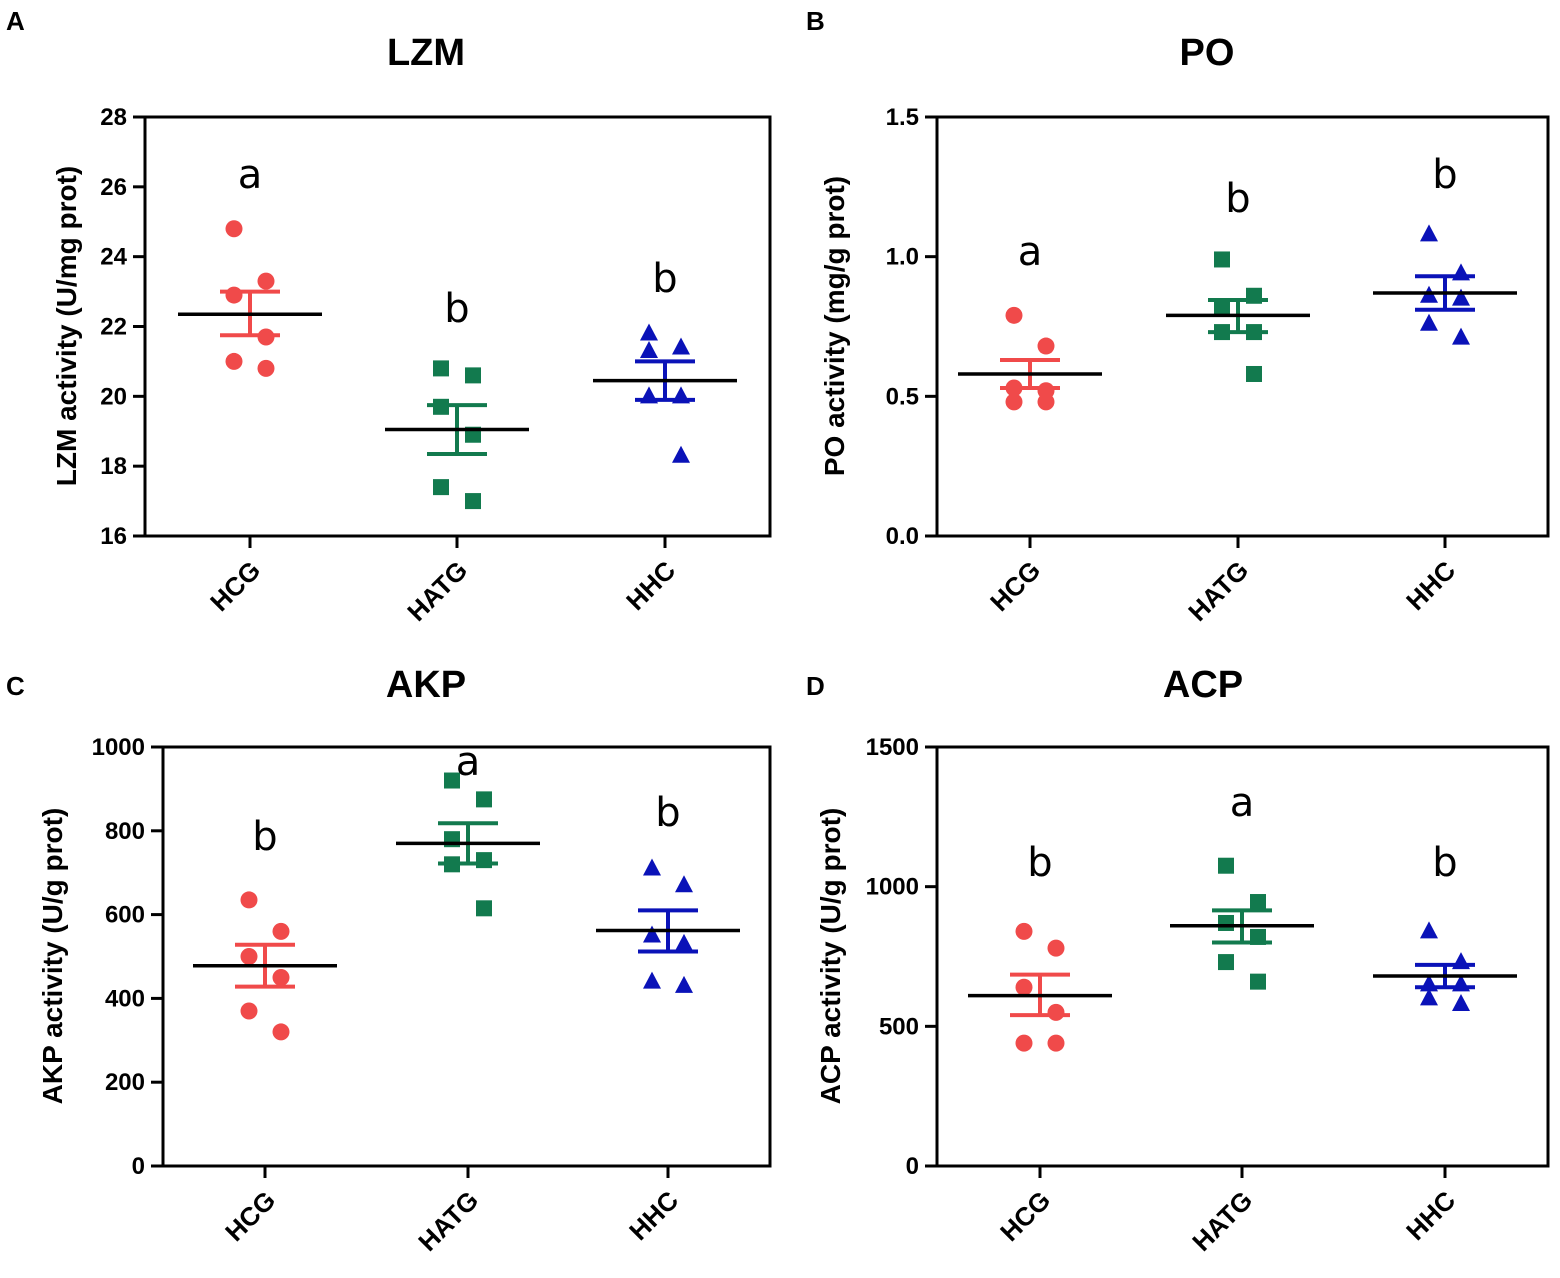 The image size is (1560, 1278). Describe the element at coordinates (113, 327) in the screenshot. I see `panel-a-ytick-label: 22` at that location.